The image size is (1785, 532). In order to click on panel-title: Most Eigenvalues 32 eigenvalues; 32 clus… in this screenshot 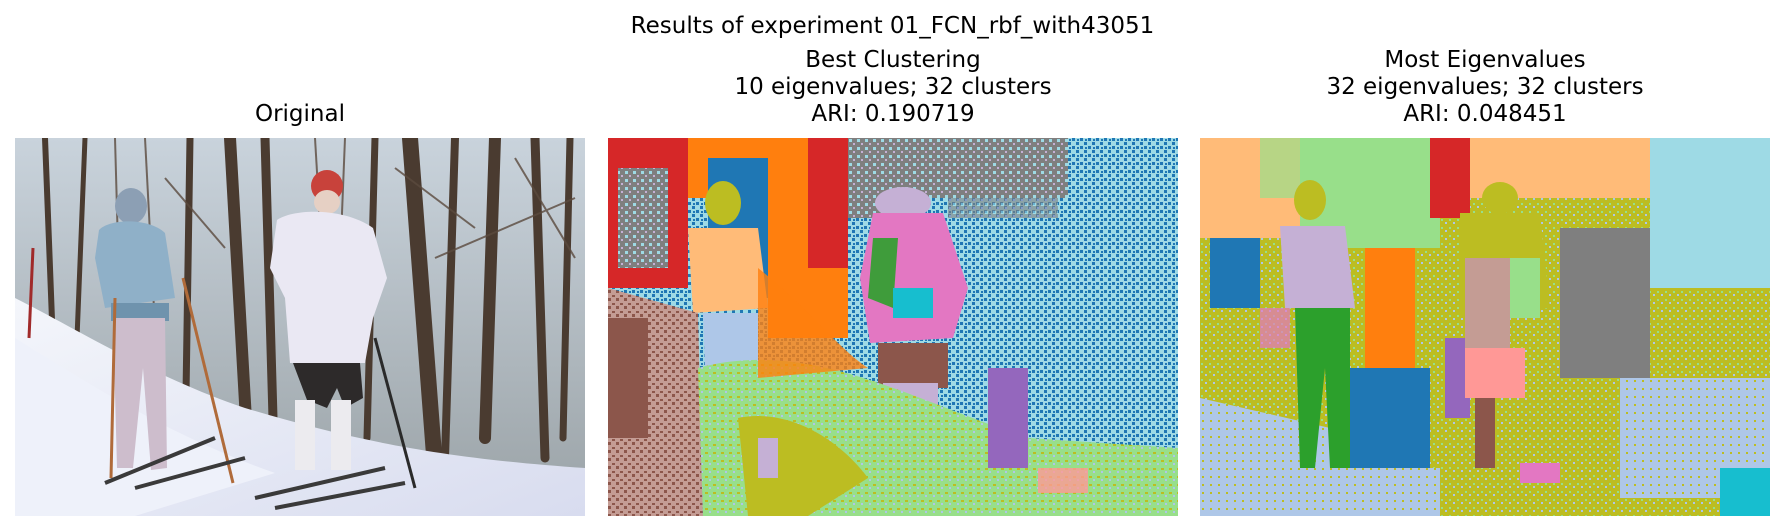, I will do `click(1485, 87)`.